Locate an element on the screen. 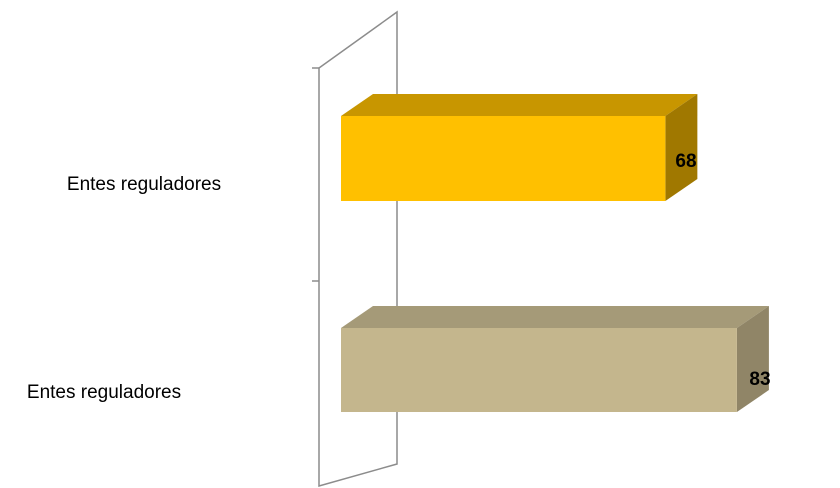 This screenshot has width=840, height=488. data-label: 83 is located at coordinates (759, 379).